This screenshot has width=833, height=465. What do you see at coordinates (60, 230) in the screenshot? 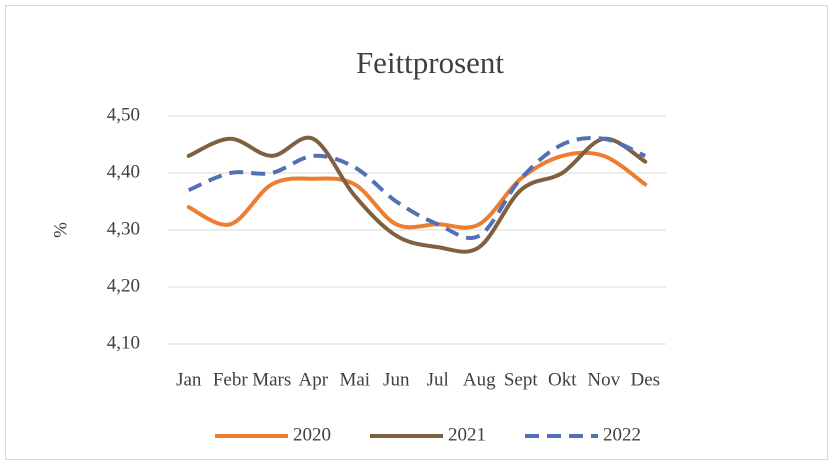
I see `y-axis-label: %` at bounding box center [60, 230].